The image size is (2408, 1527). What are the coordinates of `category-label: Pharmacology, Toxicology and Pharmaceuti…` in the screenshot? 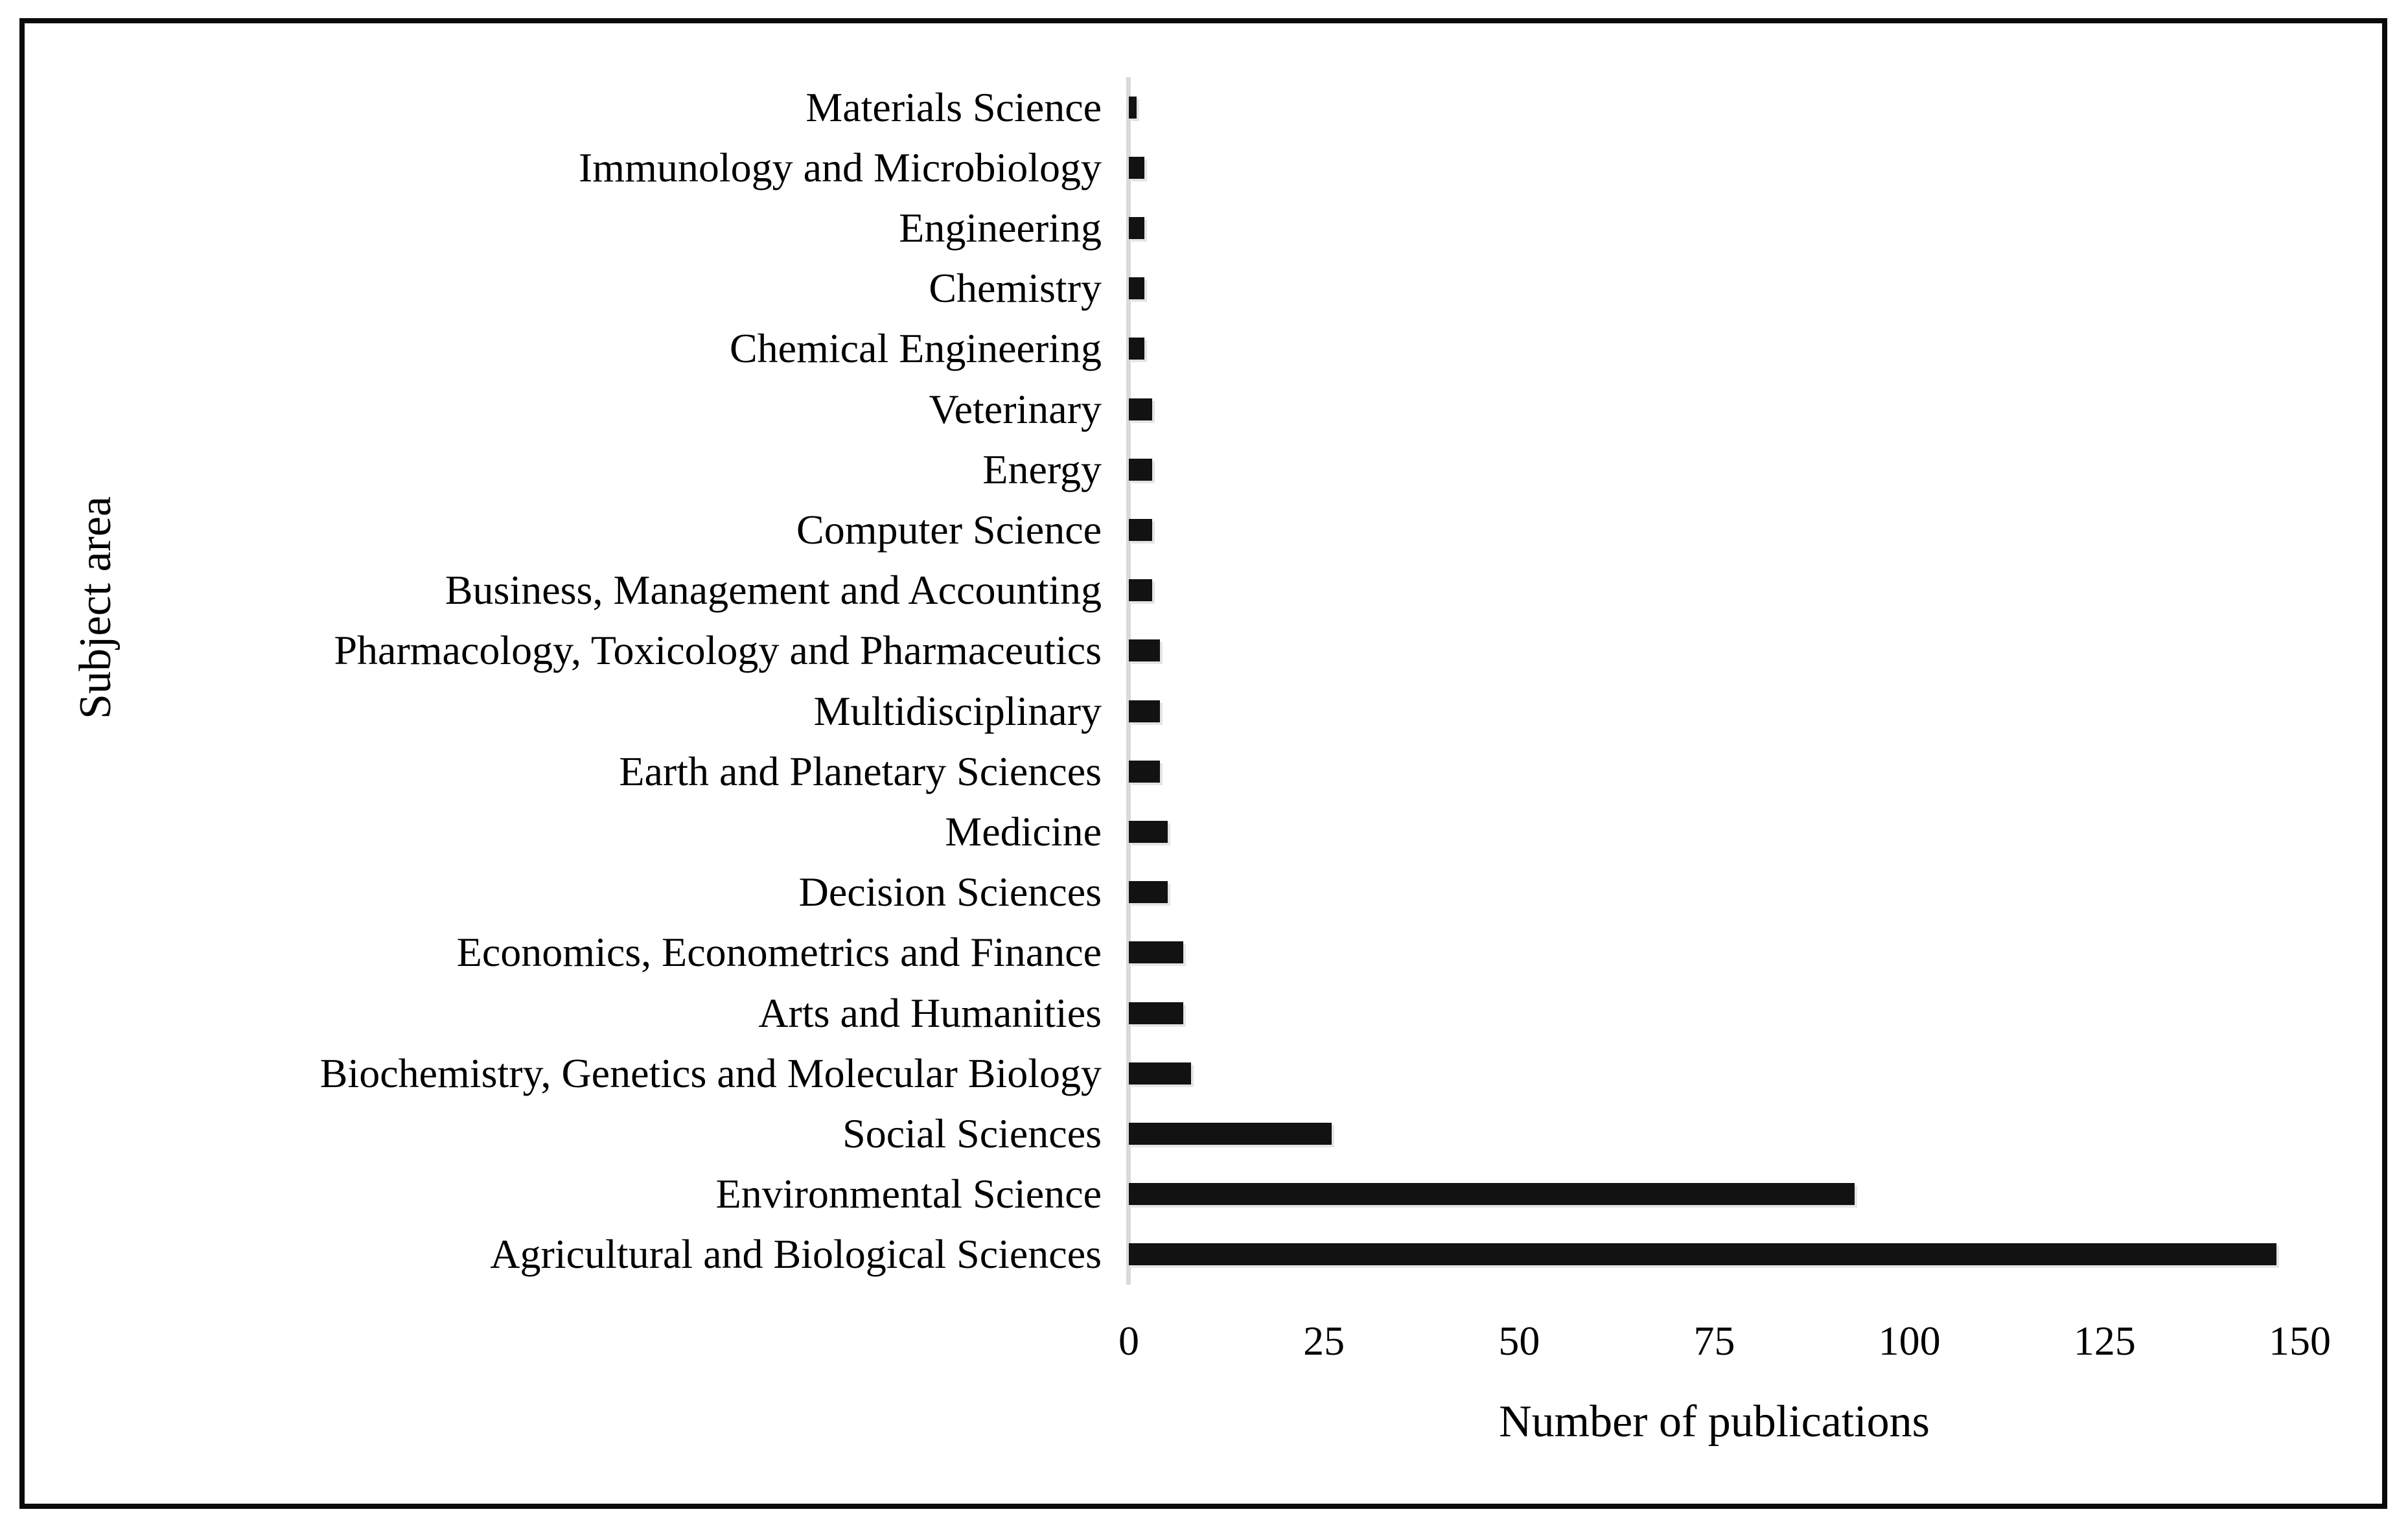 It's located at (718, 650).